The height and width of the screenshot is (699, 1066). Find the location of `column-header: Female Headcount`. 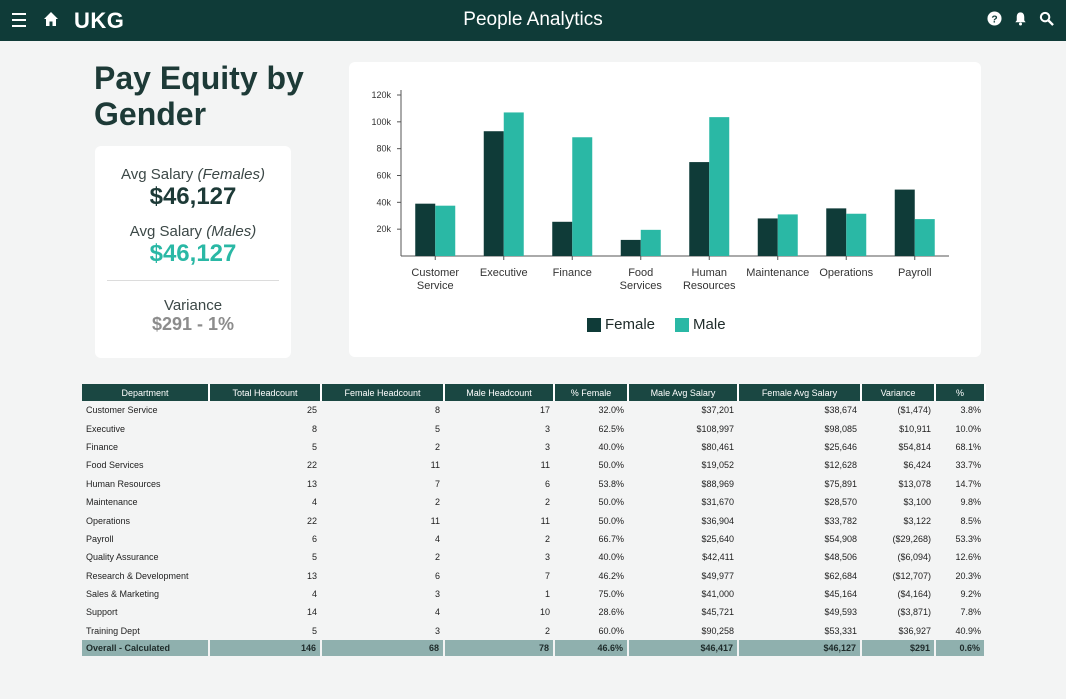

column-header: Female Headcount is located at coordinates (383, 392).